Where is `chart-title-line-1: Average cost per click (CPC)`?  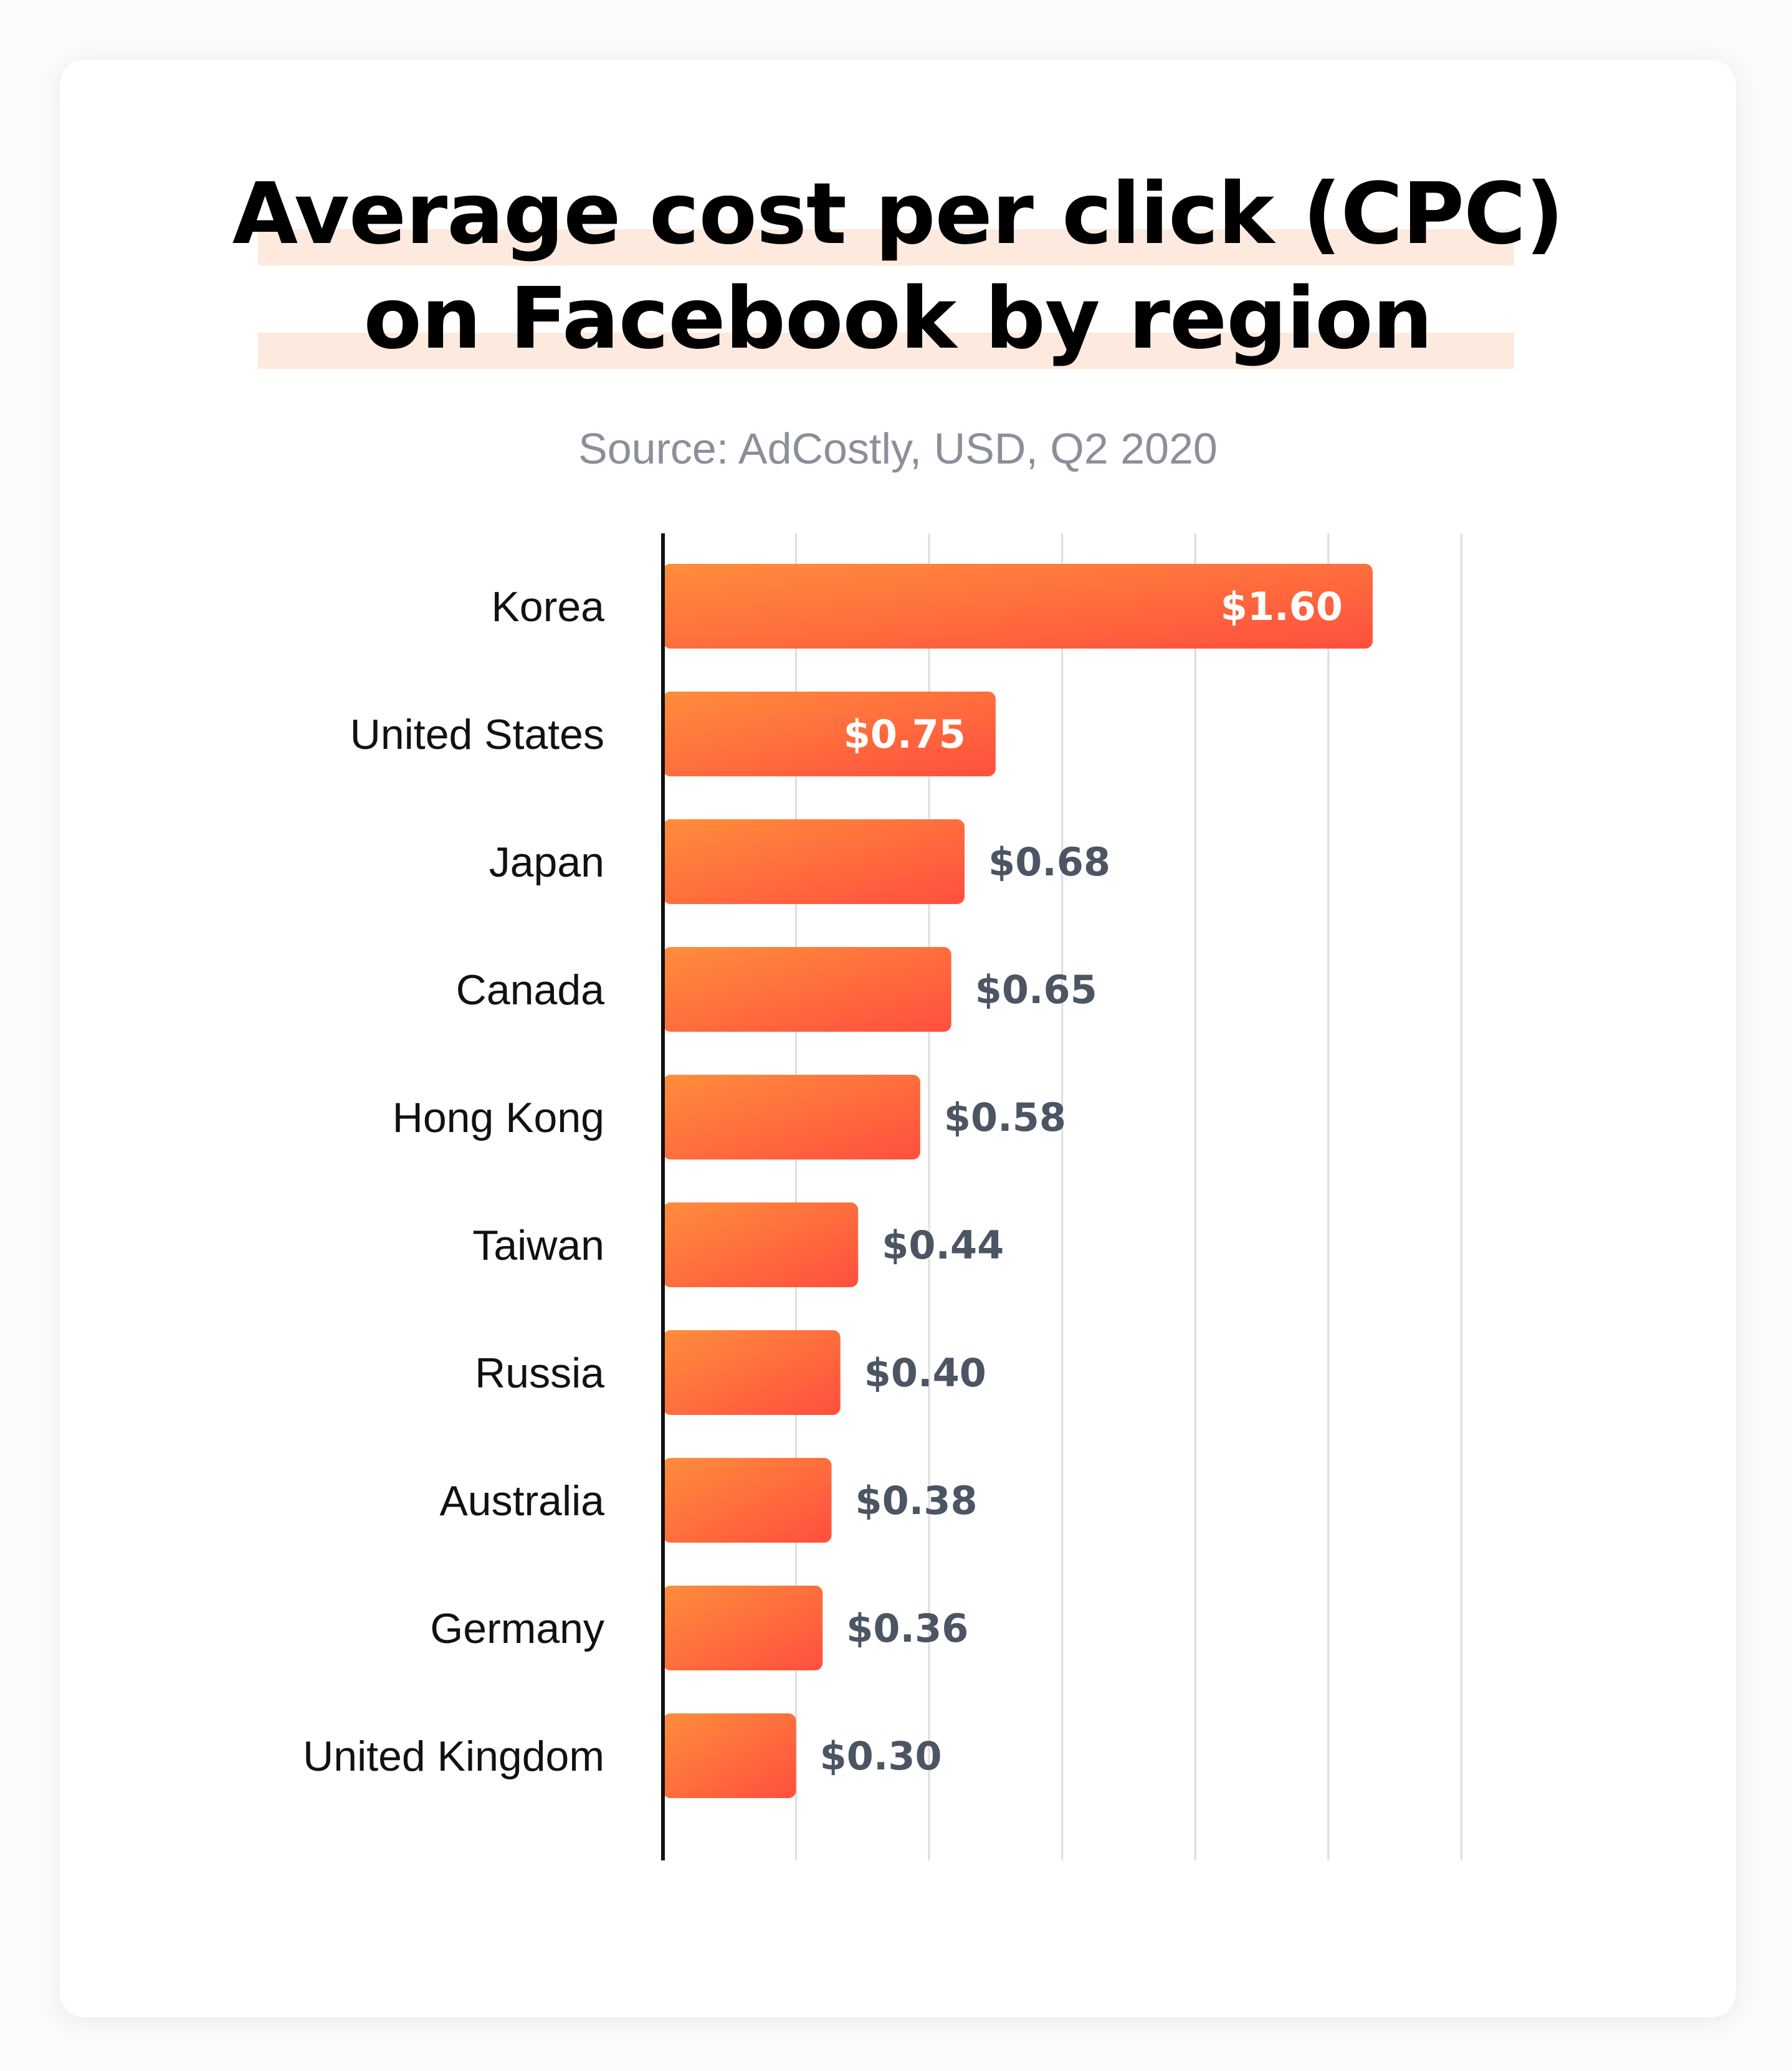
chart-title-line-1: Average cost per click (CPC) is located at coordinates (898, 215).